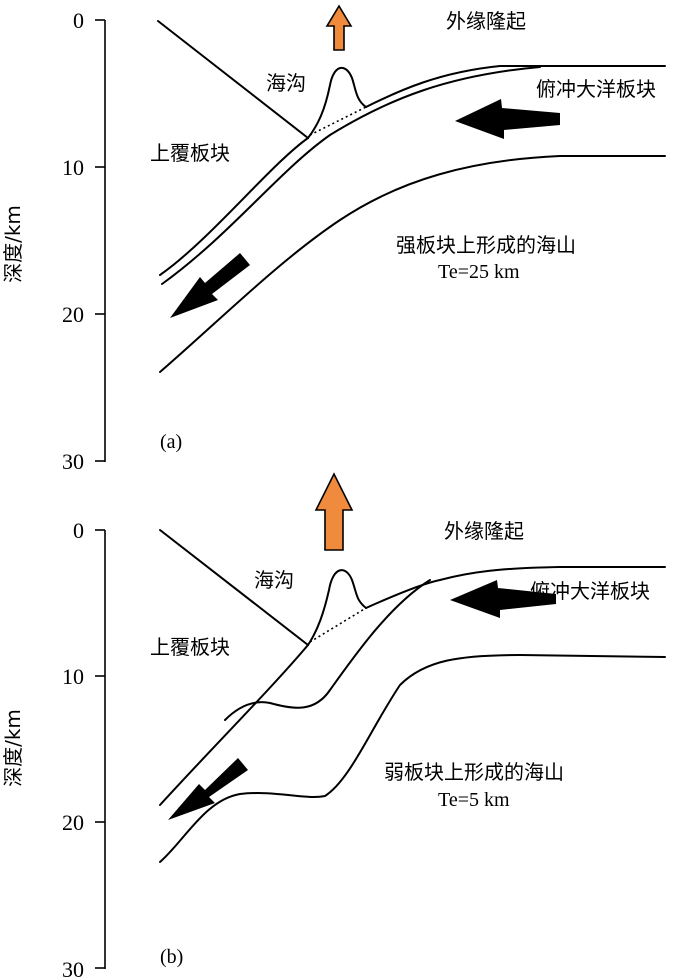 The width and height of the screenshot is (700, 979). Describe the element at coordinates (53, 748) in the screenshot. I see `depth-axis-b: 0 10 20 30 深度/km` at that location.